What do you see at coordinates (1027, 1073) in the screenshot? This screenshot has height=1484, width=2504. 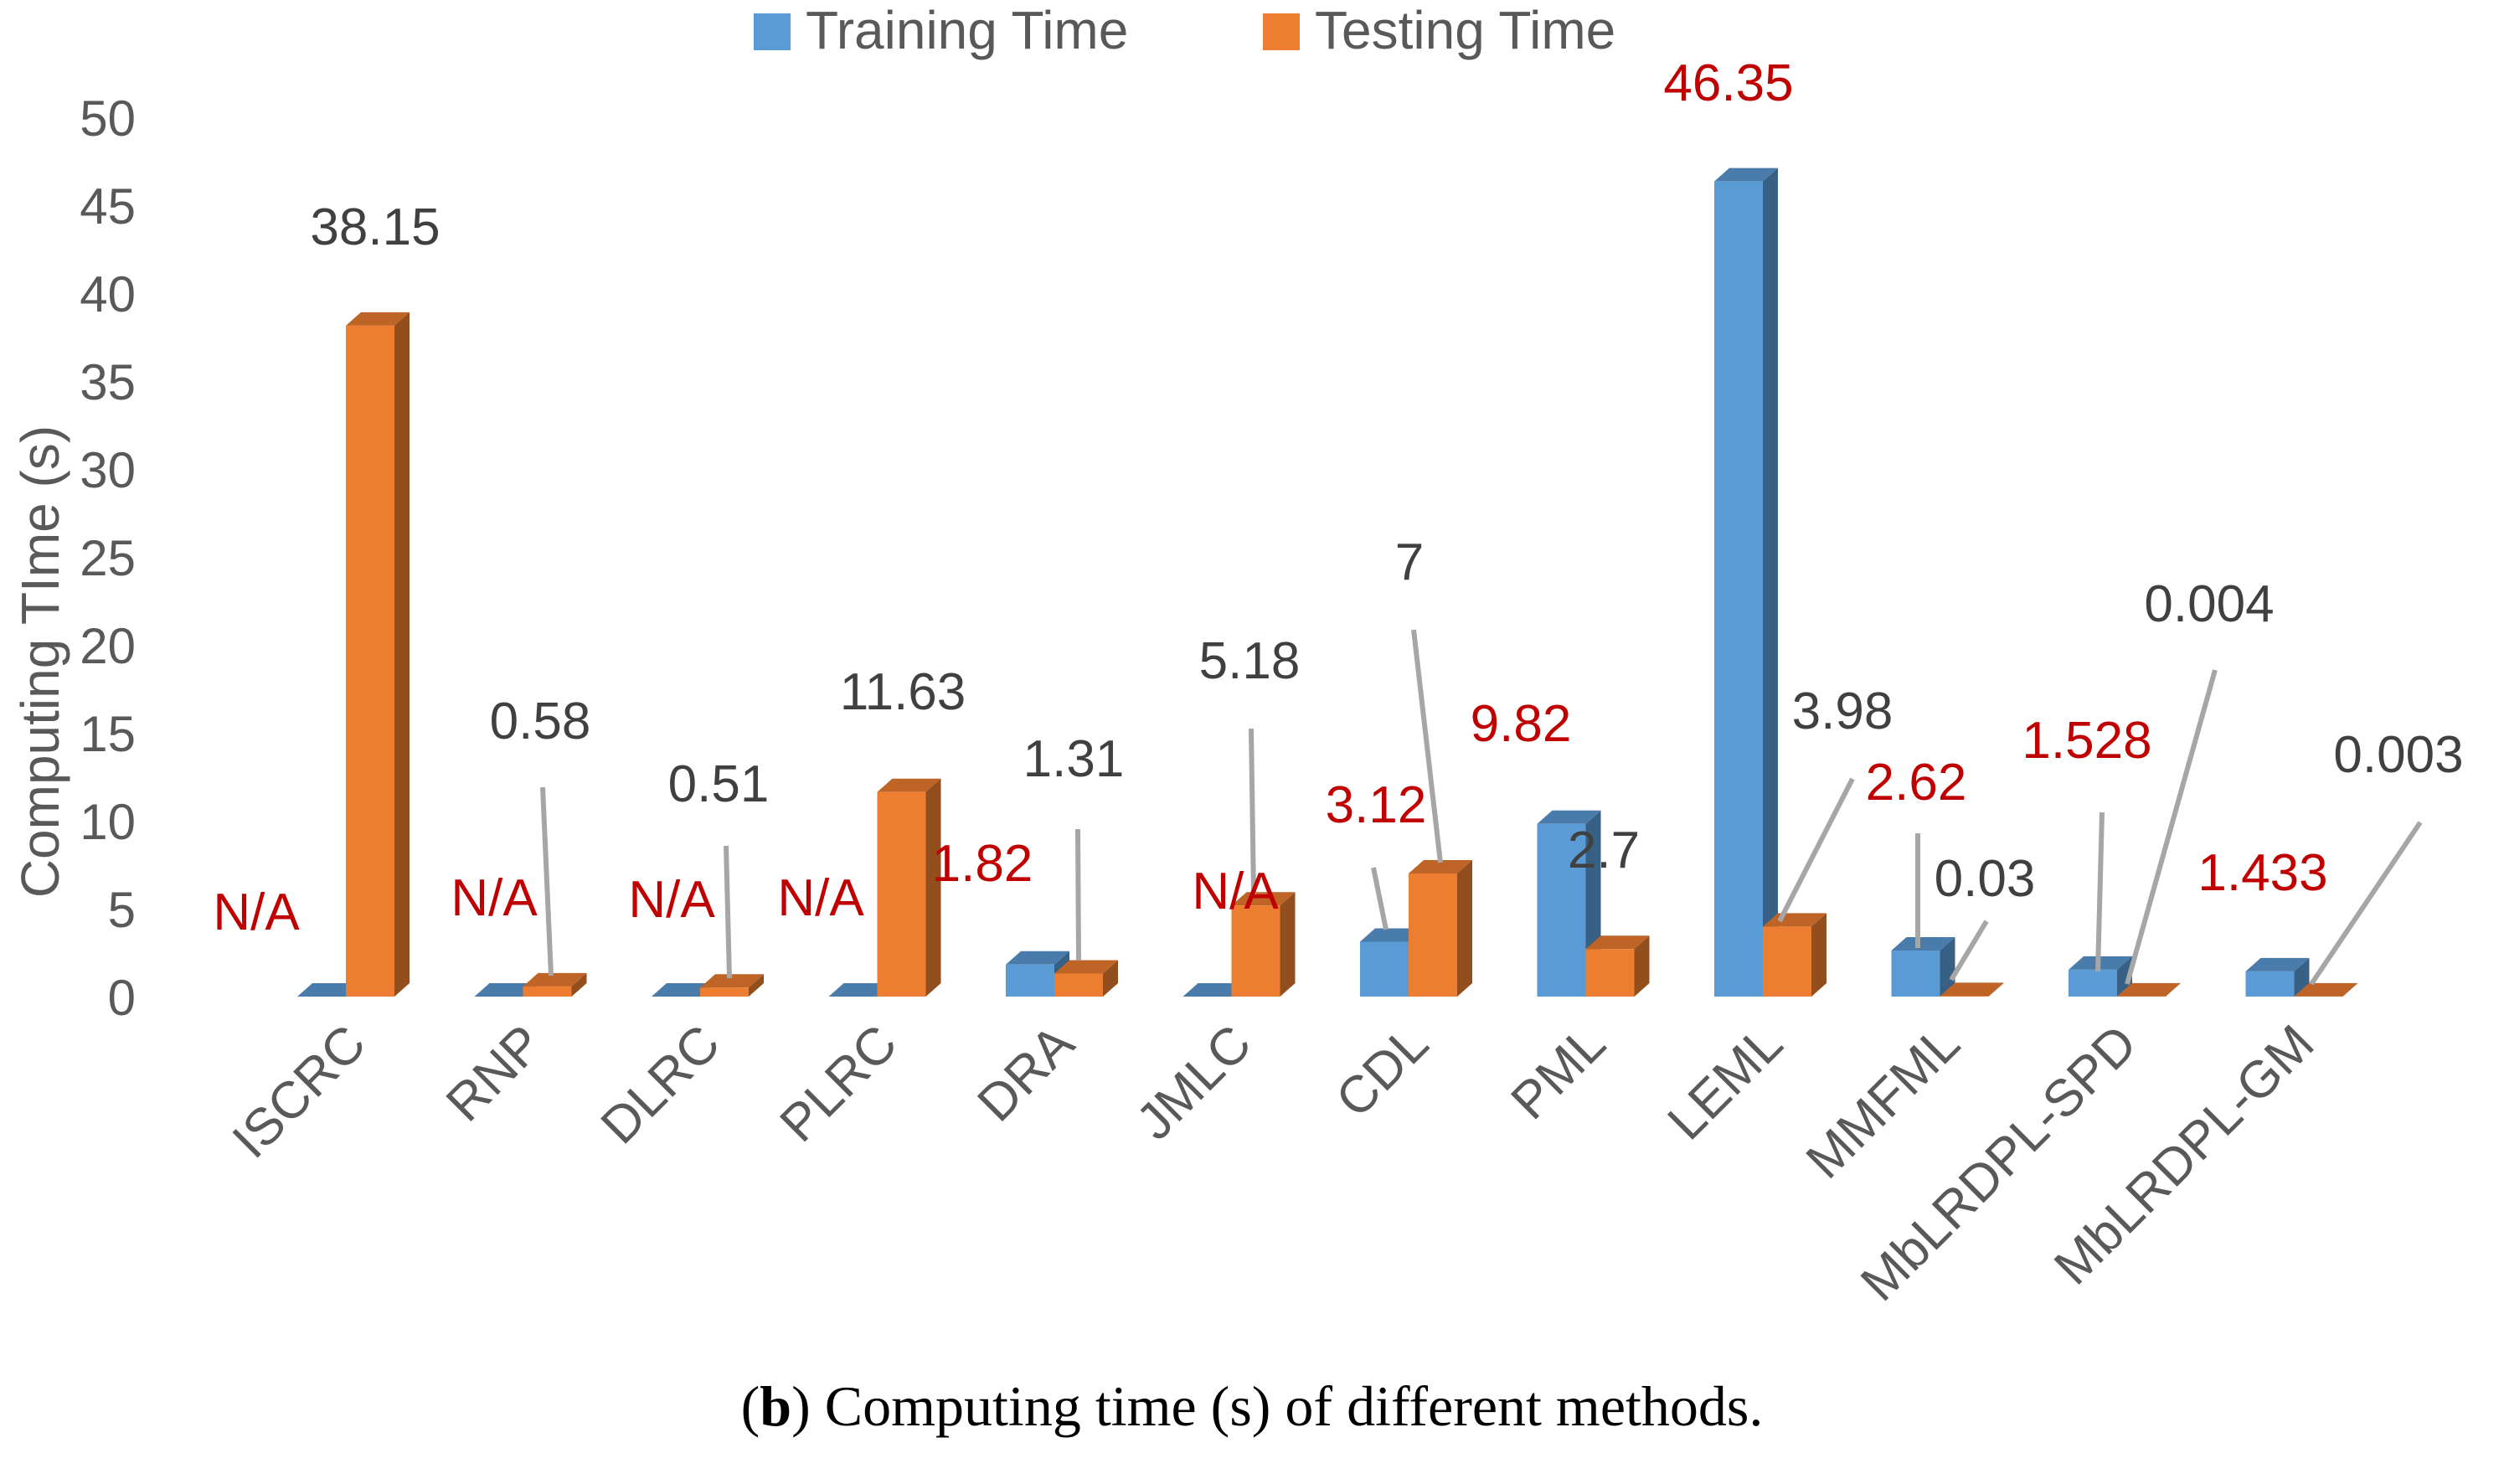 I see `x-tick-label: DRA` at bounding box center [1027, 1073].